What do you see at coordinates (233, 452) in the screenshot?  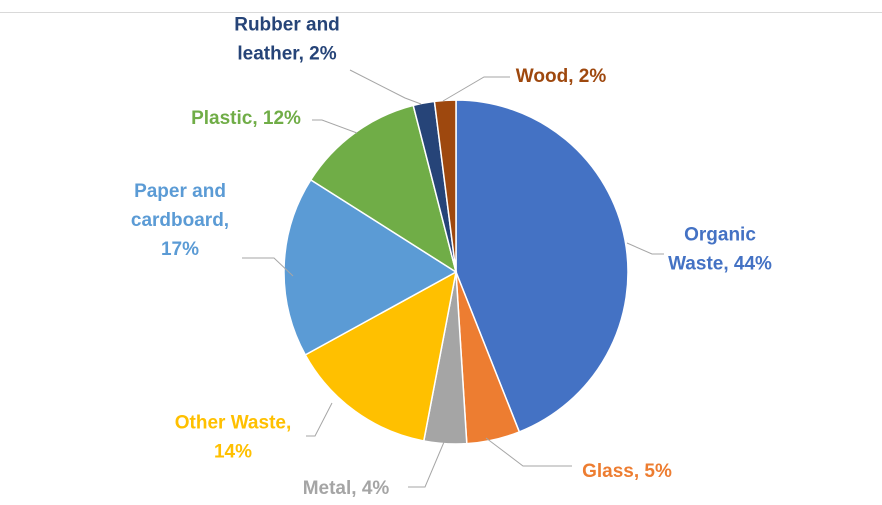 I see `data-label-line: 14%` at bounding box center [233, 452].